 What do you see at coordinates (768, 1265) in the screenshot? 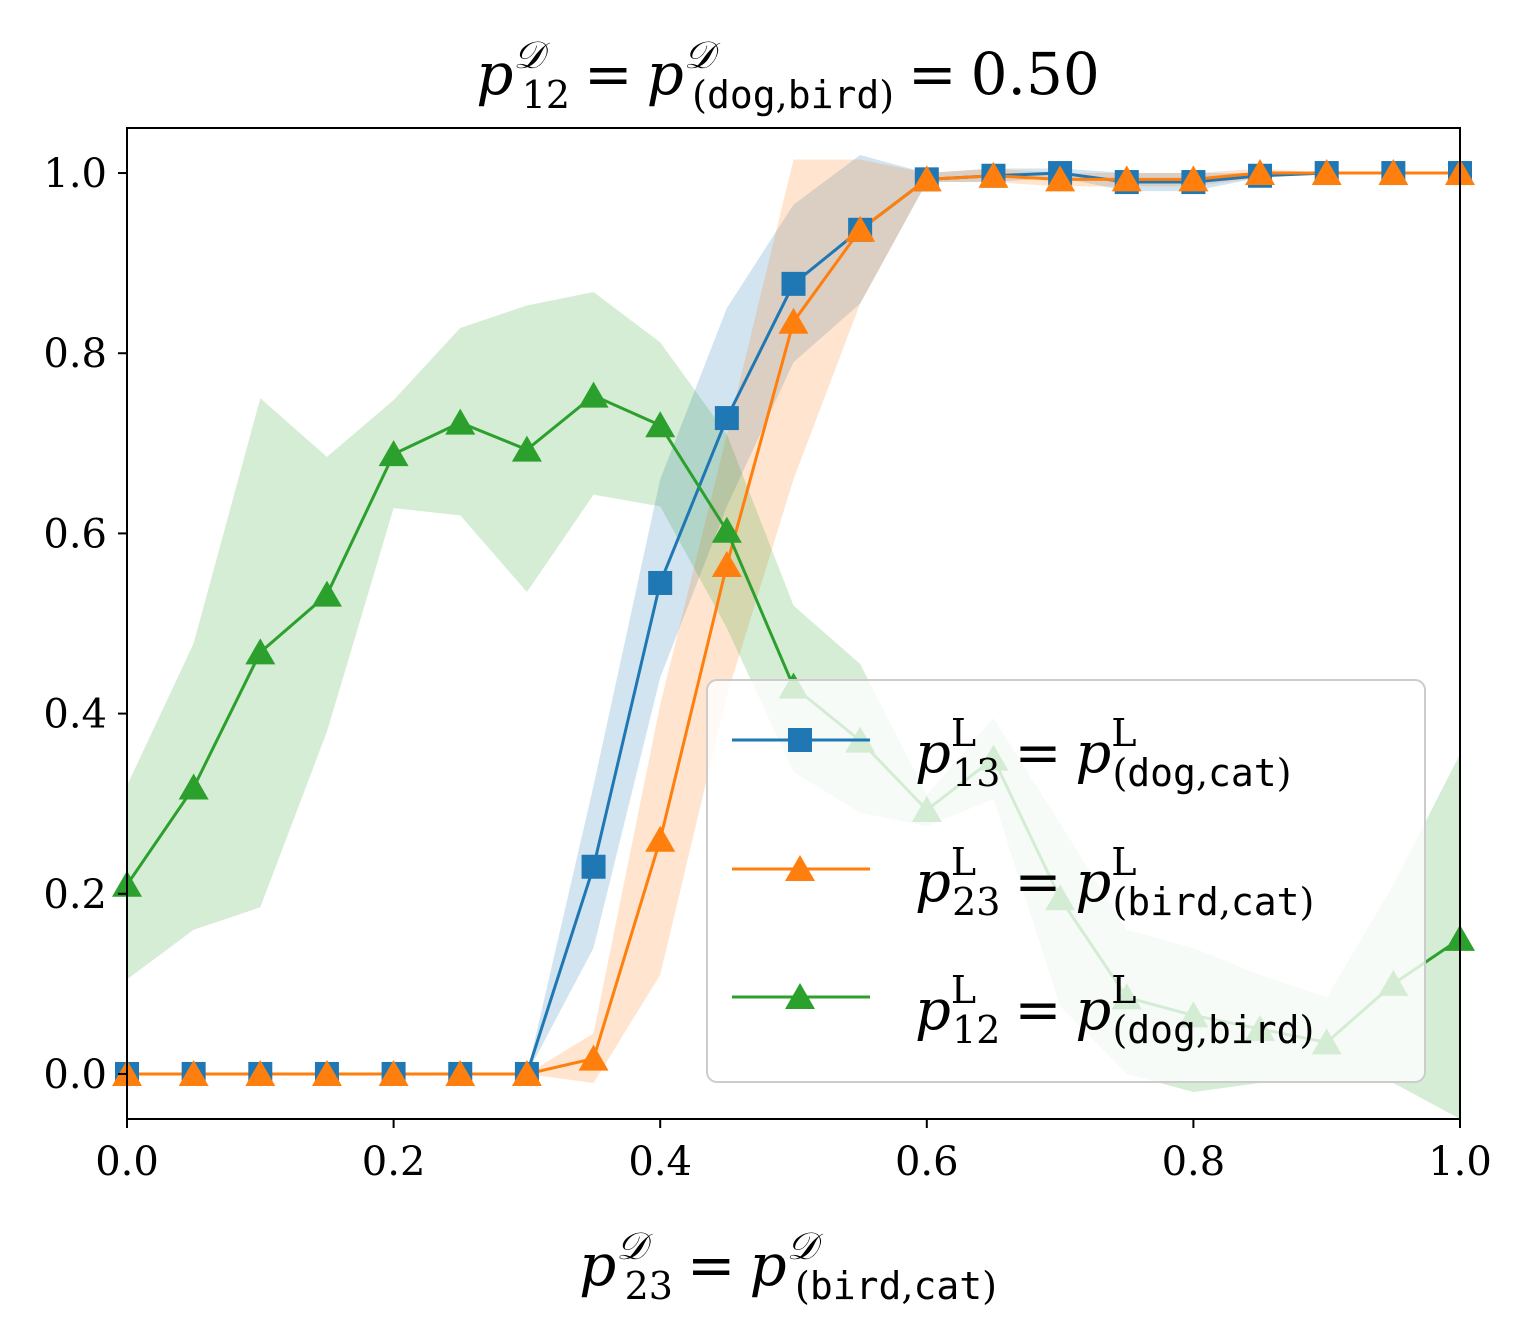
I see `xlabel-rhs-var: p` at bounding box center [768, 1265].